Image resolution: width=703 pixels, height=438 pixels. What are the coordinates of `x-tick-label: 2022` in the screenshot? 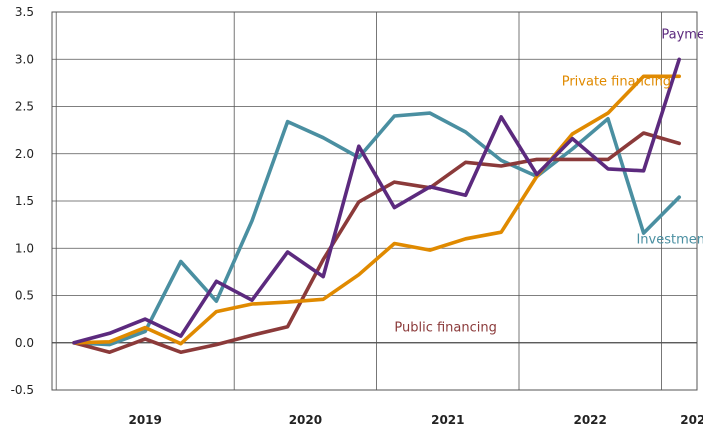 It's located at (589, 420).